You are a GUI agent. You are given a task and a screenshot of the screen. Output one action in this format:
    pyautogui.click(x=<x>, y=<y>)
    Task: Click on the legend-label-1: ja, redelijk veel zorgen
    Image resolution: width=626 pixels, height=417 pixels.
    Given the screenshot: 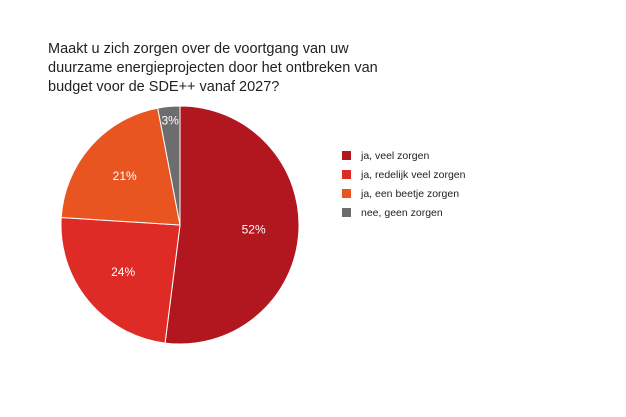 What is the action you would take?
    pyautogui.click(x=413, y=174)
    